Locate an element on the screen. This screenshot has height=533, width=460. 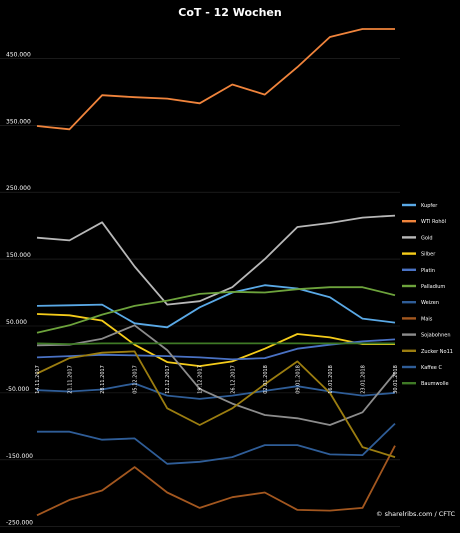
legend-label: Kaffee C is located at coordinates (431, 368).